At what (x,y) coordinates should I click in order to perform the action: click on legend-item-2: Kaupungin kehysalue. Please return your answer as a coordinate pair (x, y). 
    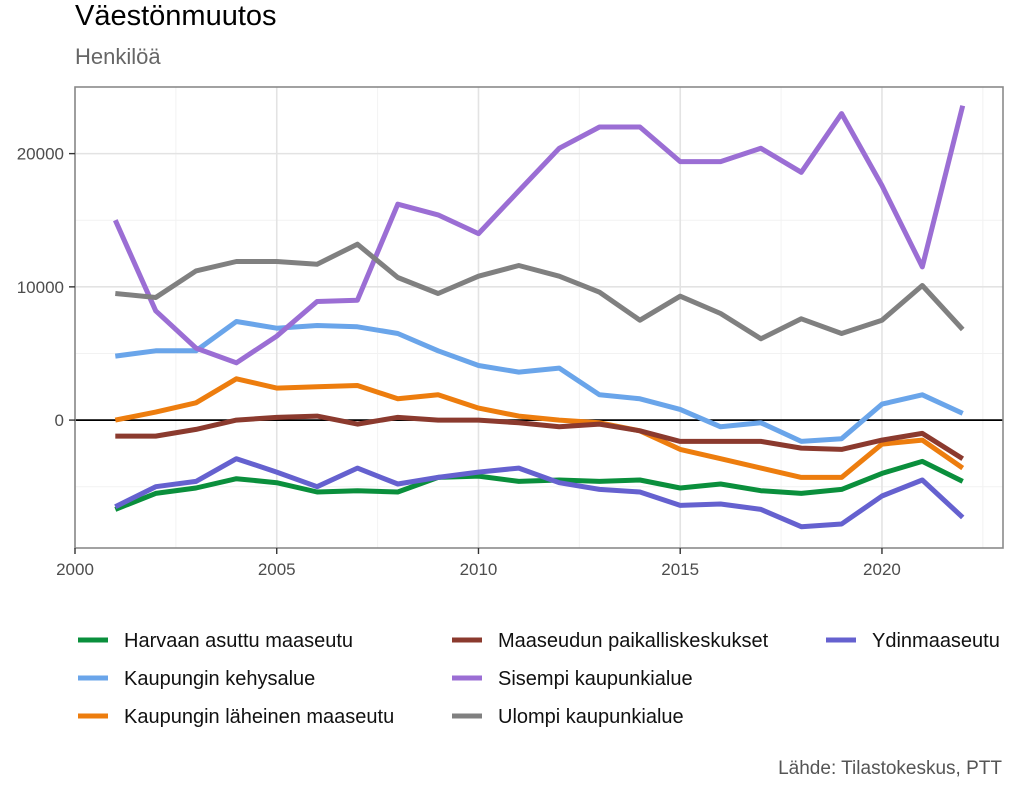
    Looking at the image, I should click on (196, 679).